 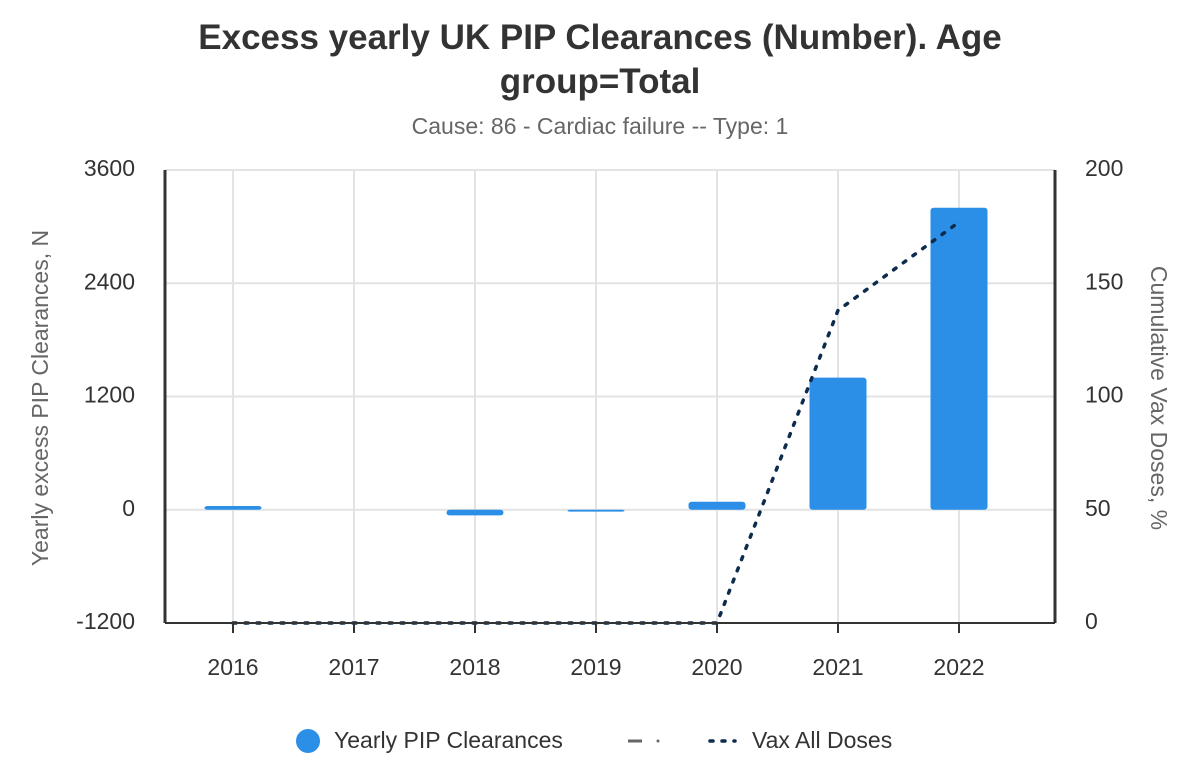 What do you see at coordinates (40, 398) in the screenshot?
I see `y-axis-title: Yearly excess PIP Clearances, N` at bounding box center [40, 398].